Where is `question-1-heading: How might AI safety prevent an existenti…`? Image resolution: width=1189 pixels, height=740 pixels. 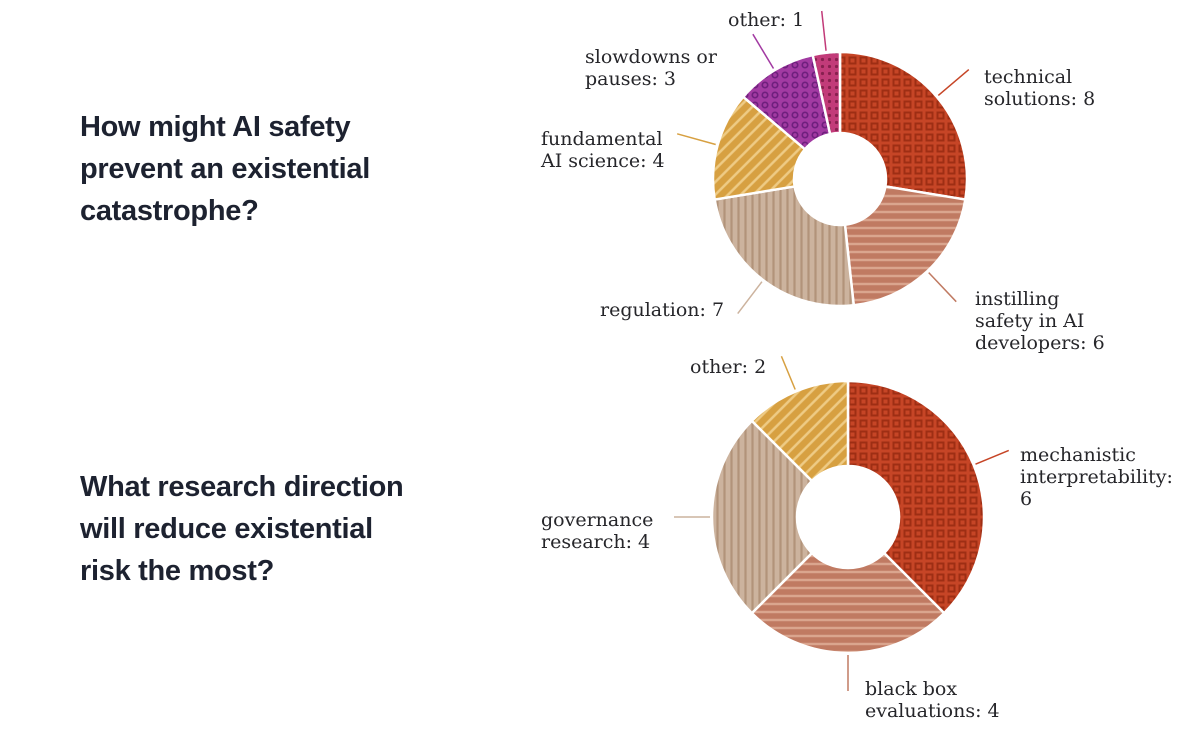 question-1-heading: How might AI safety prevent an existenti… is located at coordinates (225, 169).